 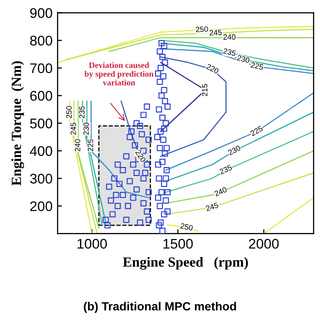 What do you see at coordinates (41, 68) in the screenshot?
I see `y-tick-label: 700` at bounding box center [41, 68].